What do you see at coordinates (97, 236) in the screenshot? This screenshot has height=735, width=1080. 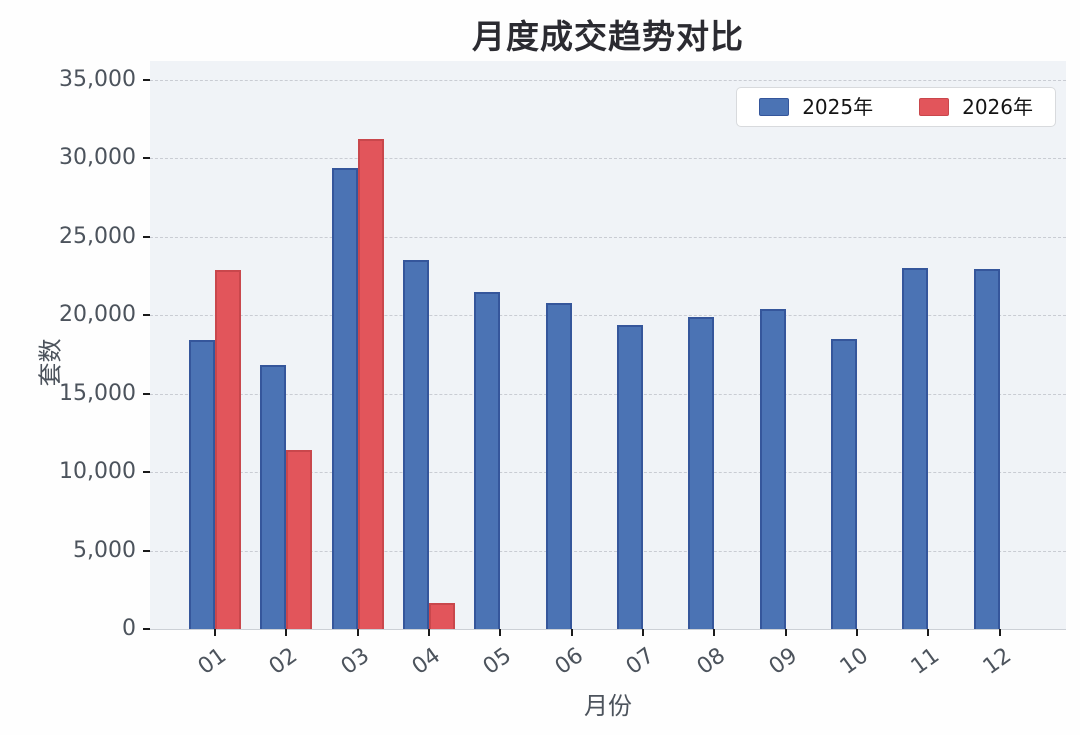 I see `y-tick-label: 25,000` at bounding box center [97, 236].